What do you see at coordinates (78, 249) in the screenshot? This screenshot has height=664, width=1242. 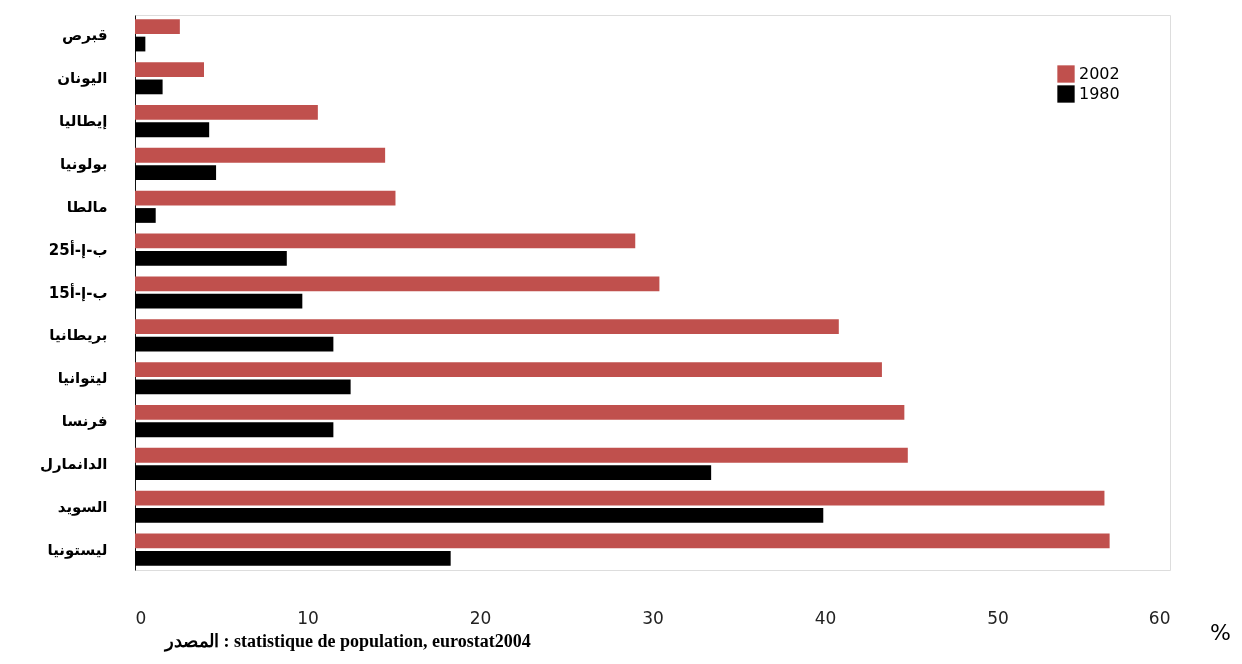 I see `y-tick-label: ب-إ-أ25` at bounding box center [78, 249].